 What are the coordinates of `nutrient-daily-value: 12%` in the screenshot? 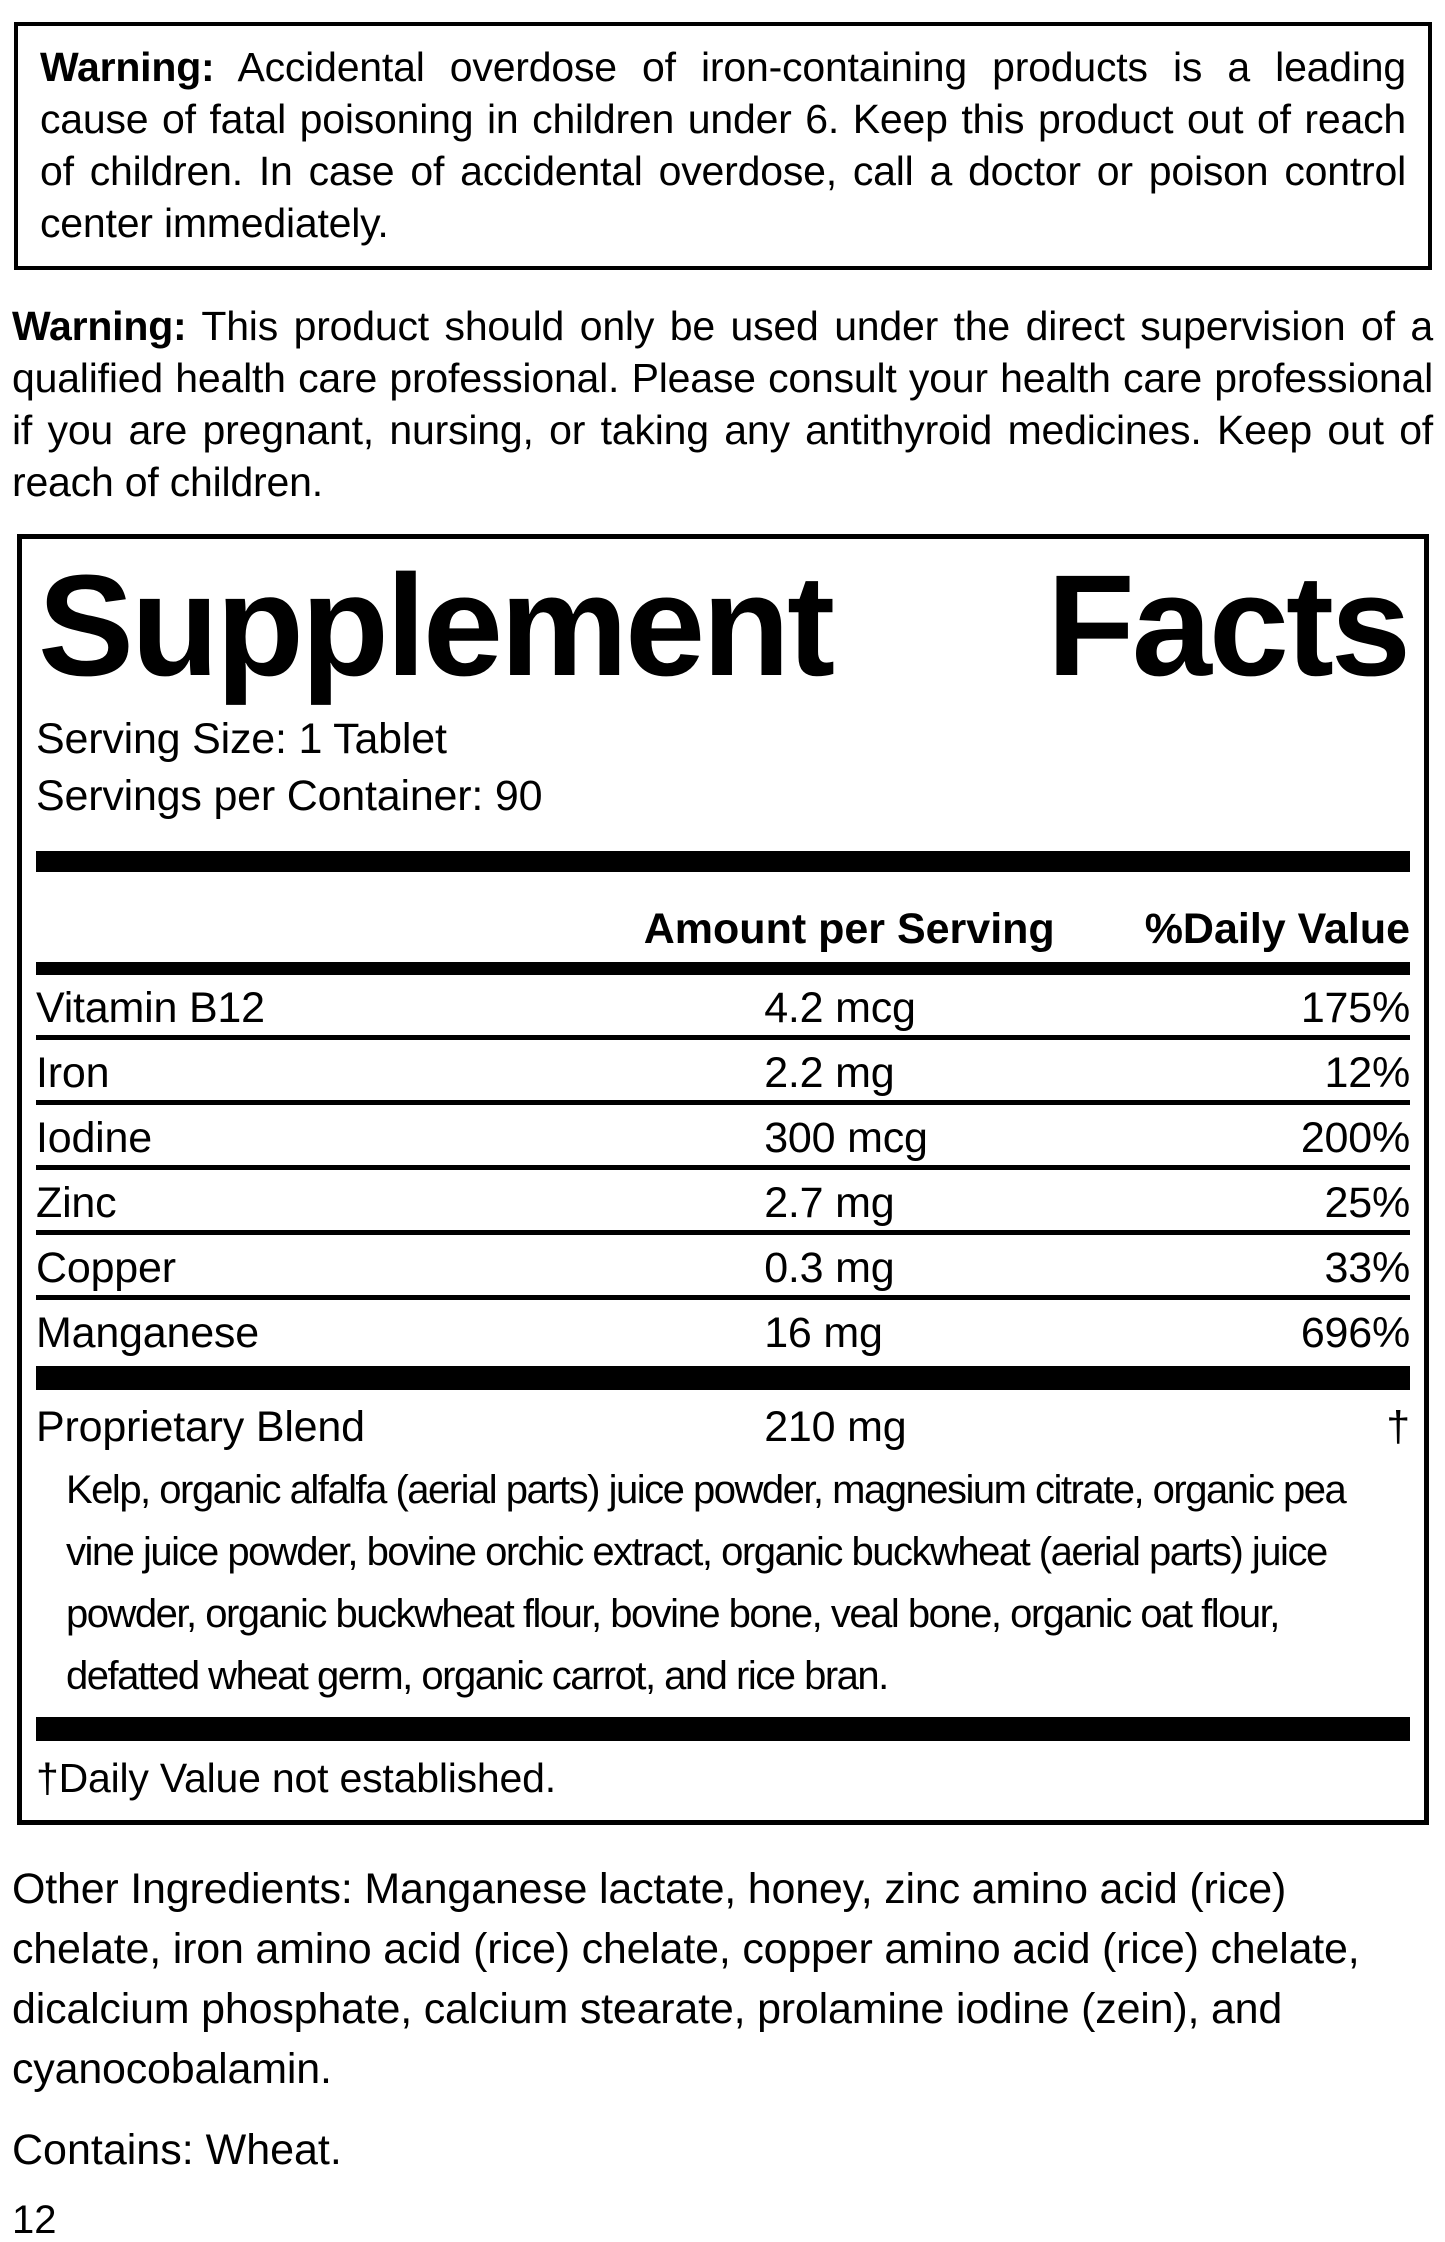 It's located at (1367, 1073).